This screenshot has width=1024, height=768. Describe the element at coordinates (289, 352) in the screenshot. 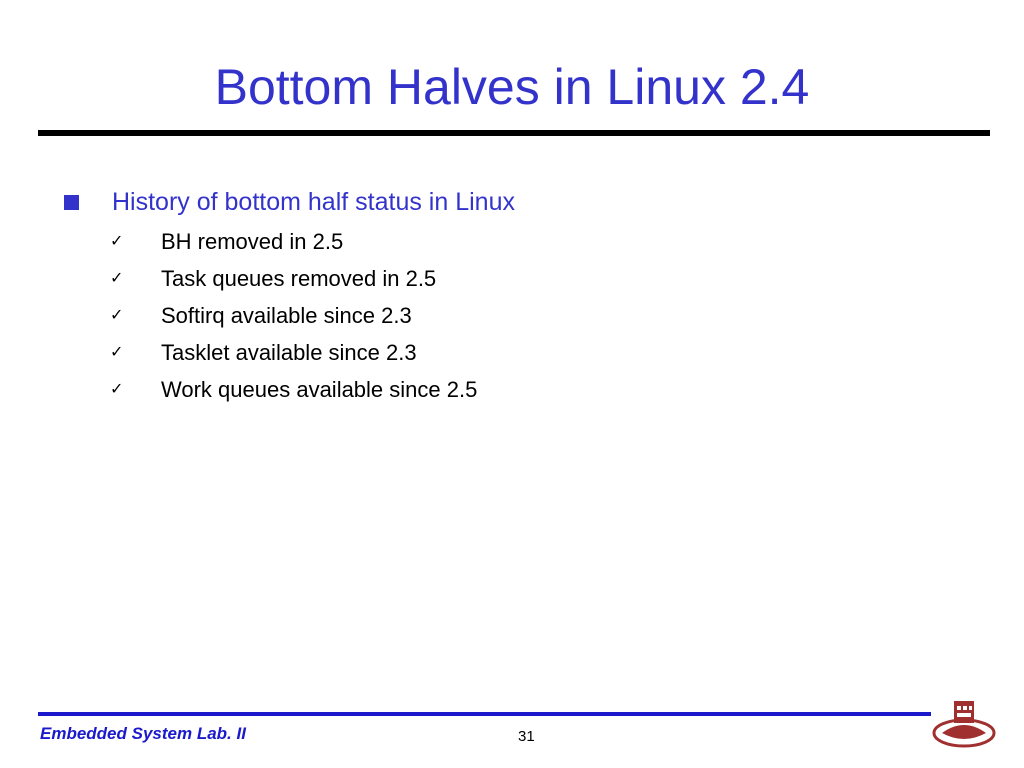

I see `sub-item-text: Tasklet available since 2.3` at that location.